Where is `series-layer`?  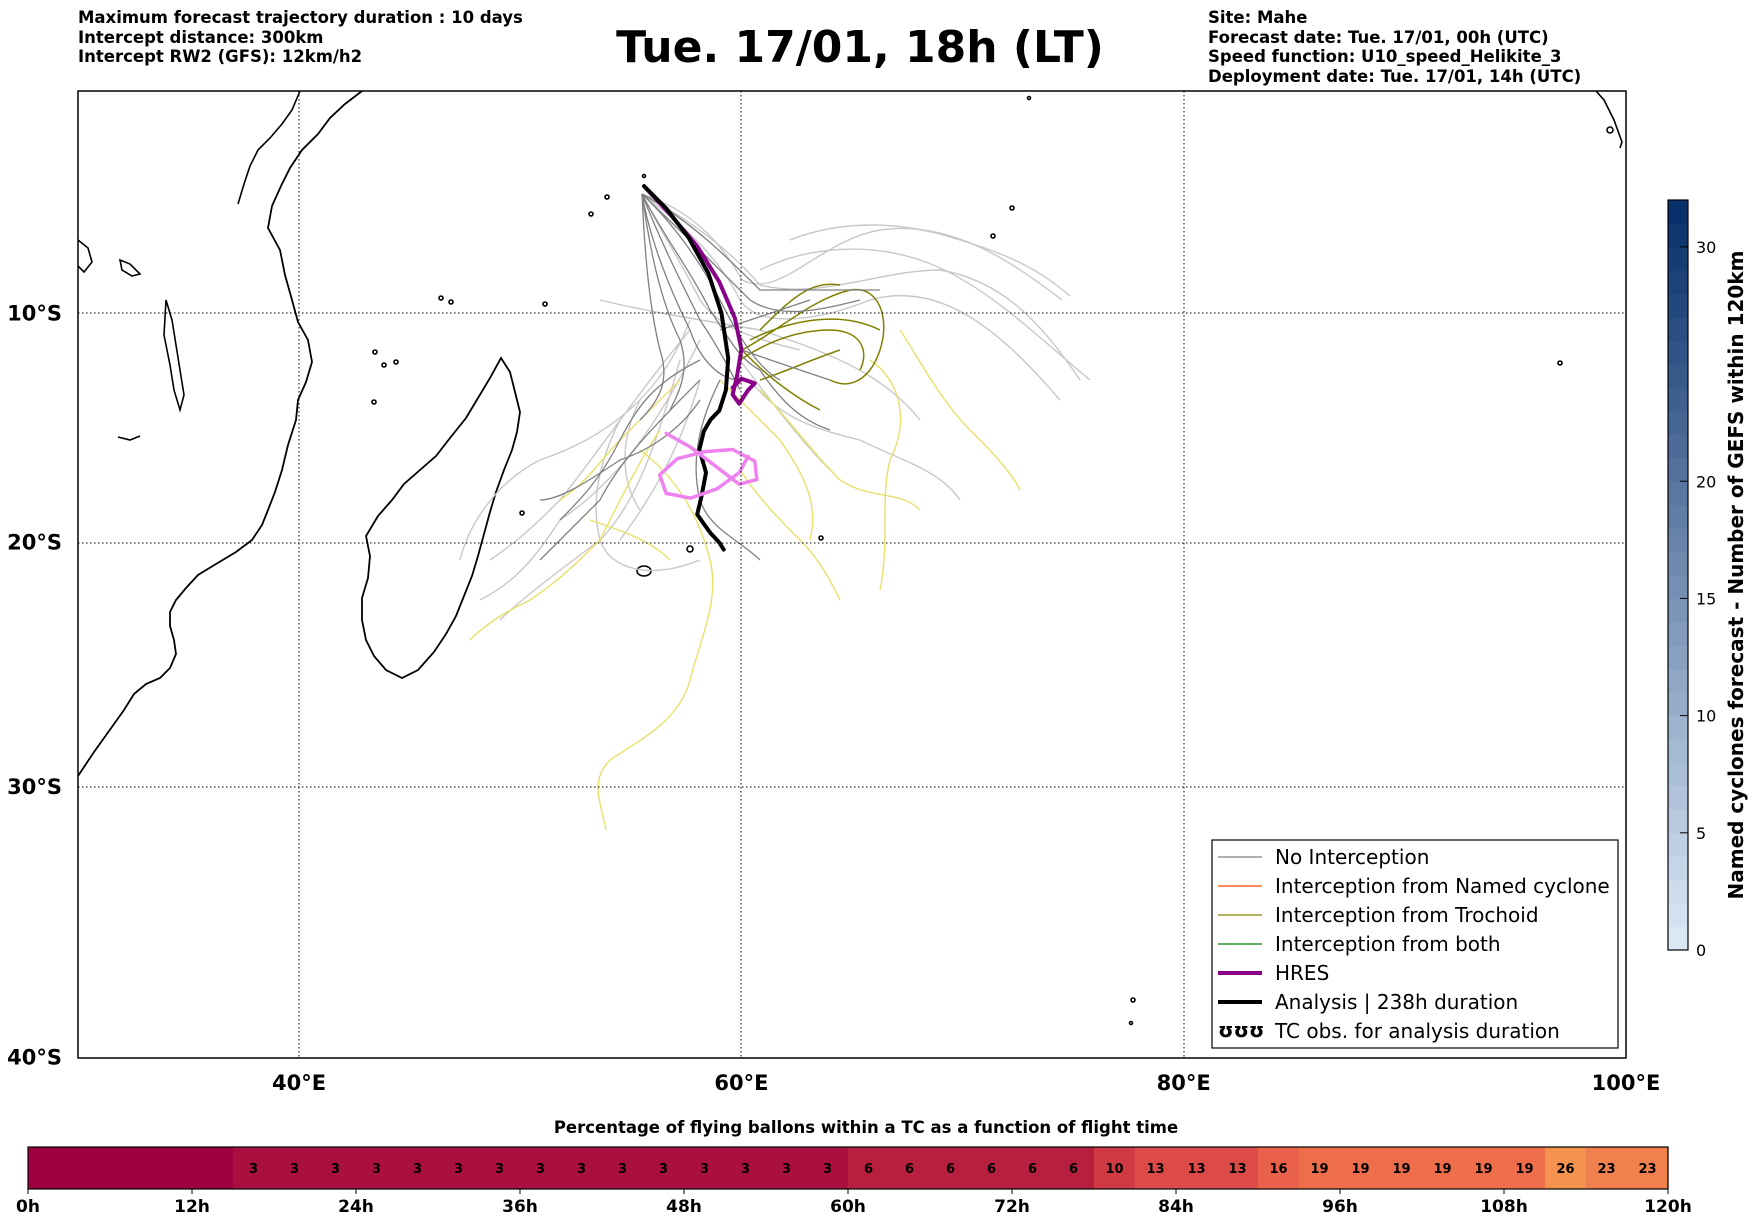 series-layer is located at coordinates (700, 368).